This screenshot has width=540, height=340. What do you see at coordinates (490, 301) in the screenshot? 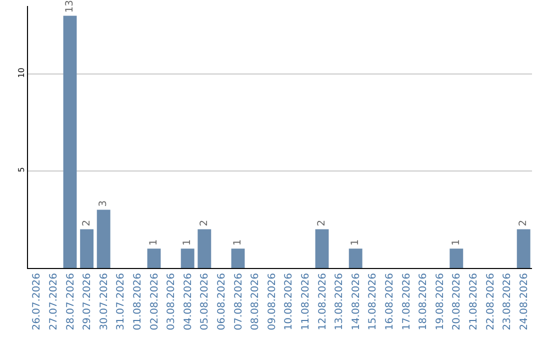
I see `x-tick-label: 22.08.2026` at bounding box center [490, 301].